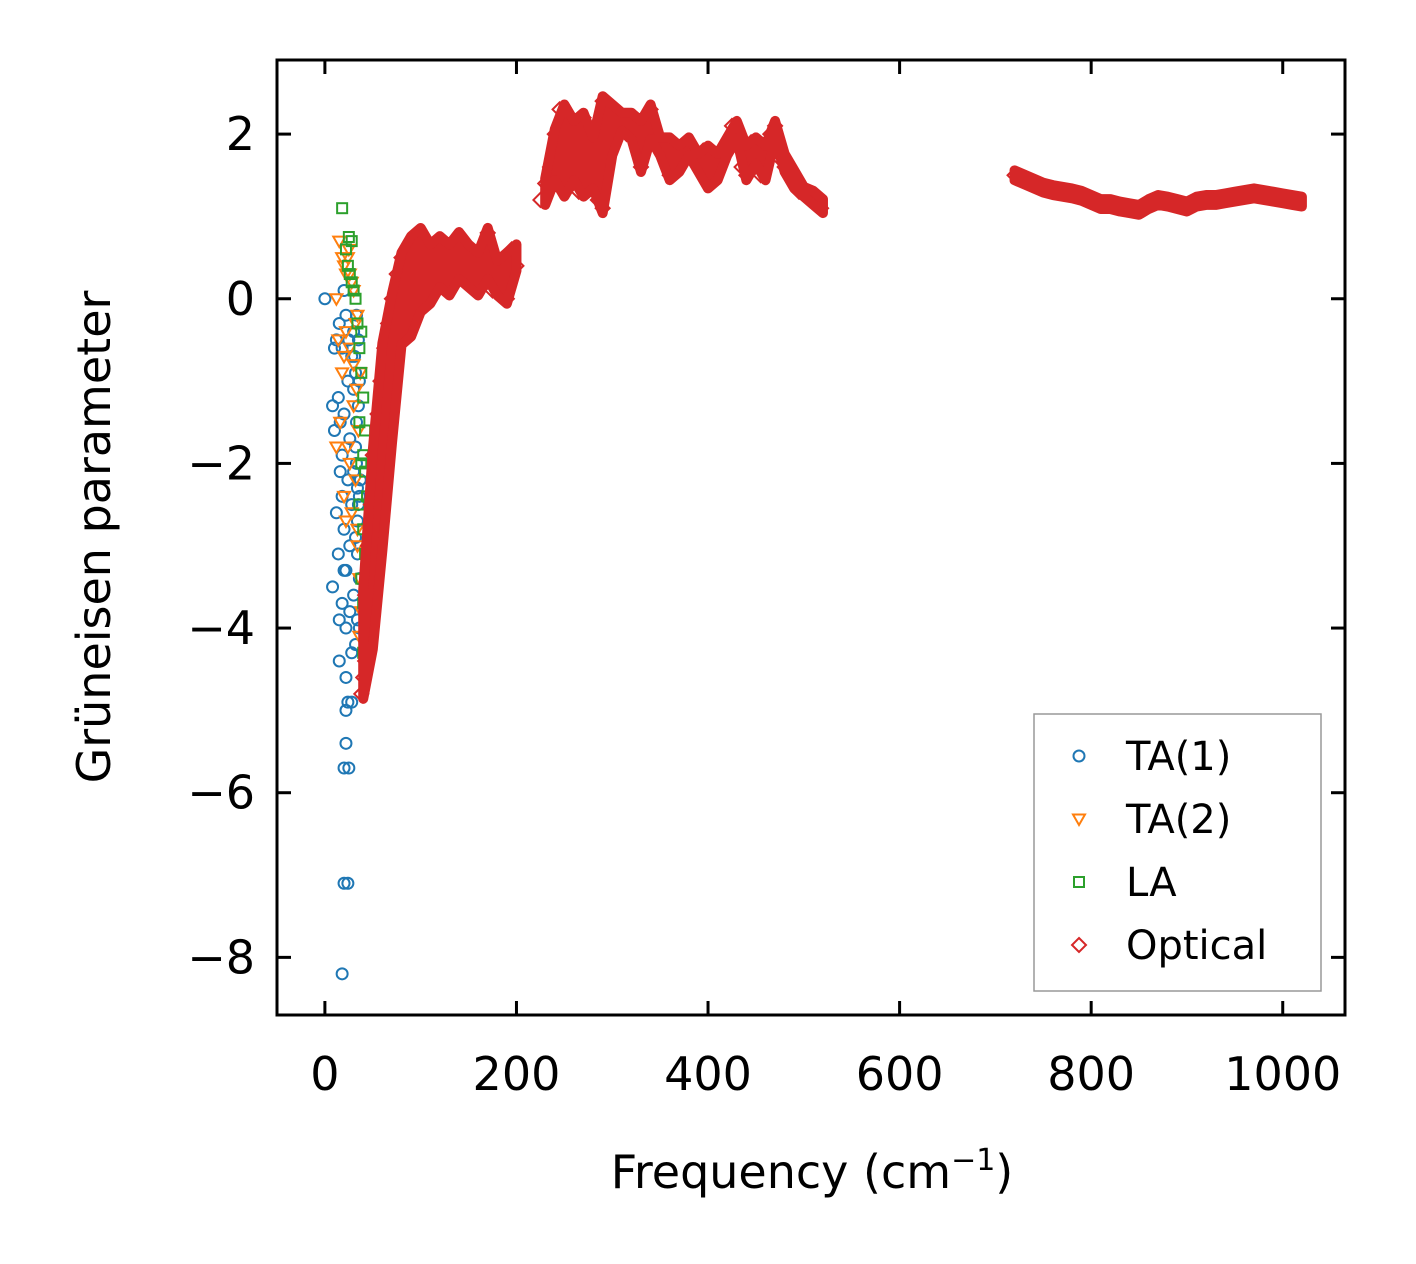 The image size is (1416, 1264). I want to click on y-tick-label: −4, so click(221, 628).